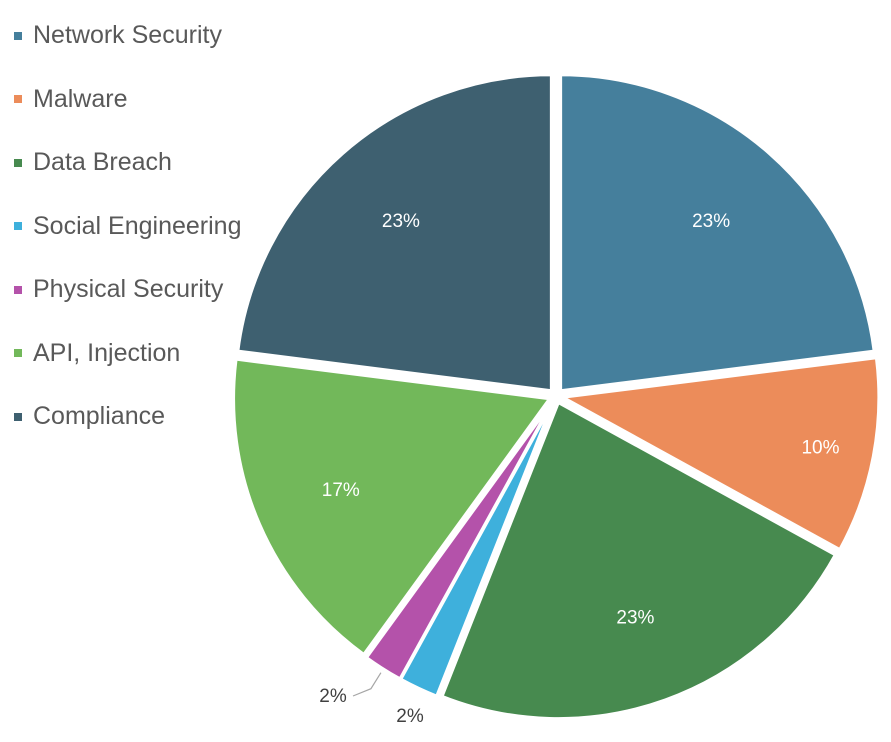 The image size is (891, 742). I want to click on legend-label: Social Engineering, so click(137, 225).